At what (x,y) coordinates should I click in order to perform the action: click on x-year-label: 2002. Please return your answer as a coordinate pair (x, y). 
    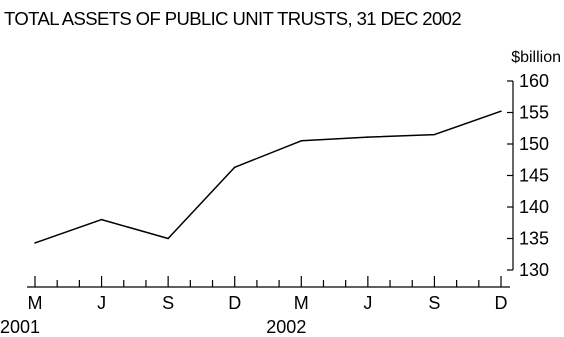
    Looking at the image, I should click on (286, 327).